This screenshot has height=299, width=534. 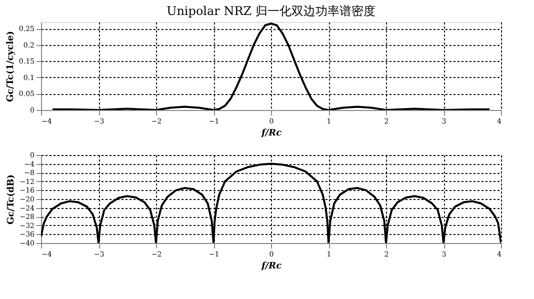 I want to click on y-axis-title: Gc/Tc(dB), so click(x=11, y=199).